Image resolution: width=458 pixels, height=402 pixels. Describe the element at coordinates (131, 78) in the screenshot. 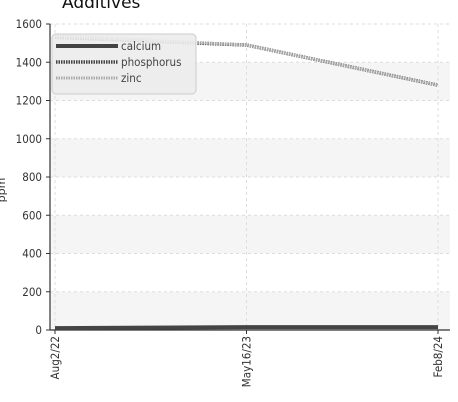

I see `legend-label-zinc: zinc` at that location.